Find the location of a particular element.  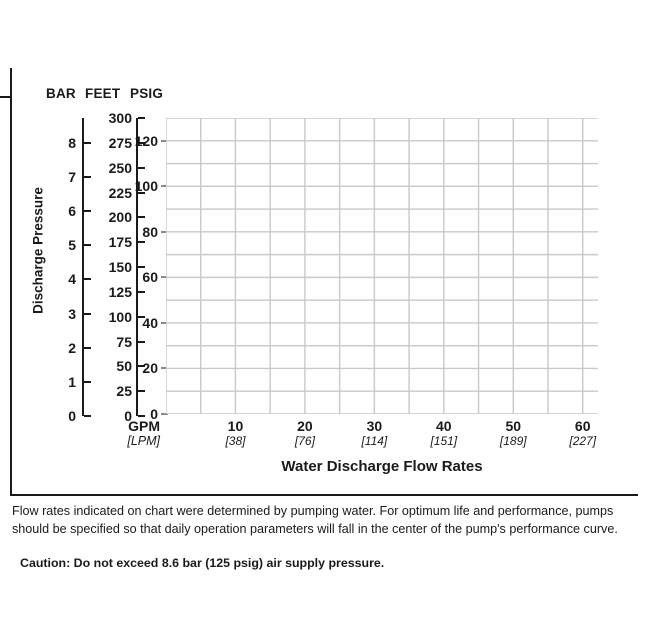

x-tick: 50 [189] is located at coordinates (513, 433).